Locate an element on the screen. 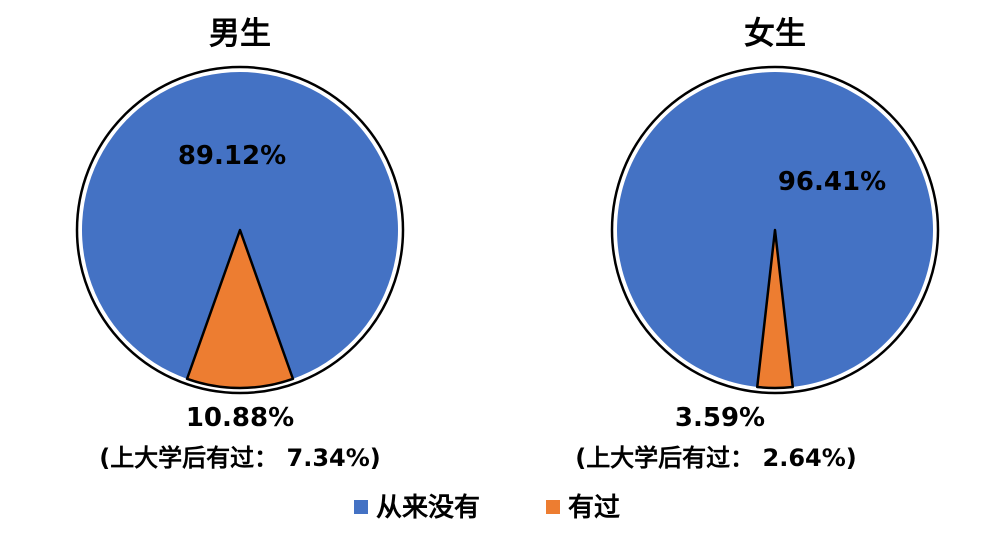 This screenshot has height=537, width=1000. slice-label-never: 89.12% is located at coordinates (232, 156).